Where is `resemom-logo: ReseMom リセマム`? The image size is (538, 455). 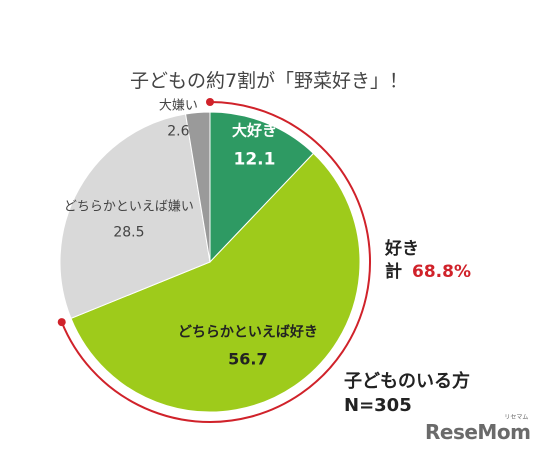
resemom-logo: ReseMom リセマム is located at coordinates (478, 429).